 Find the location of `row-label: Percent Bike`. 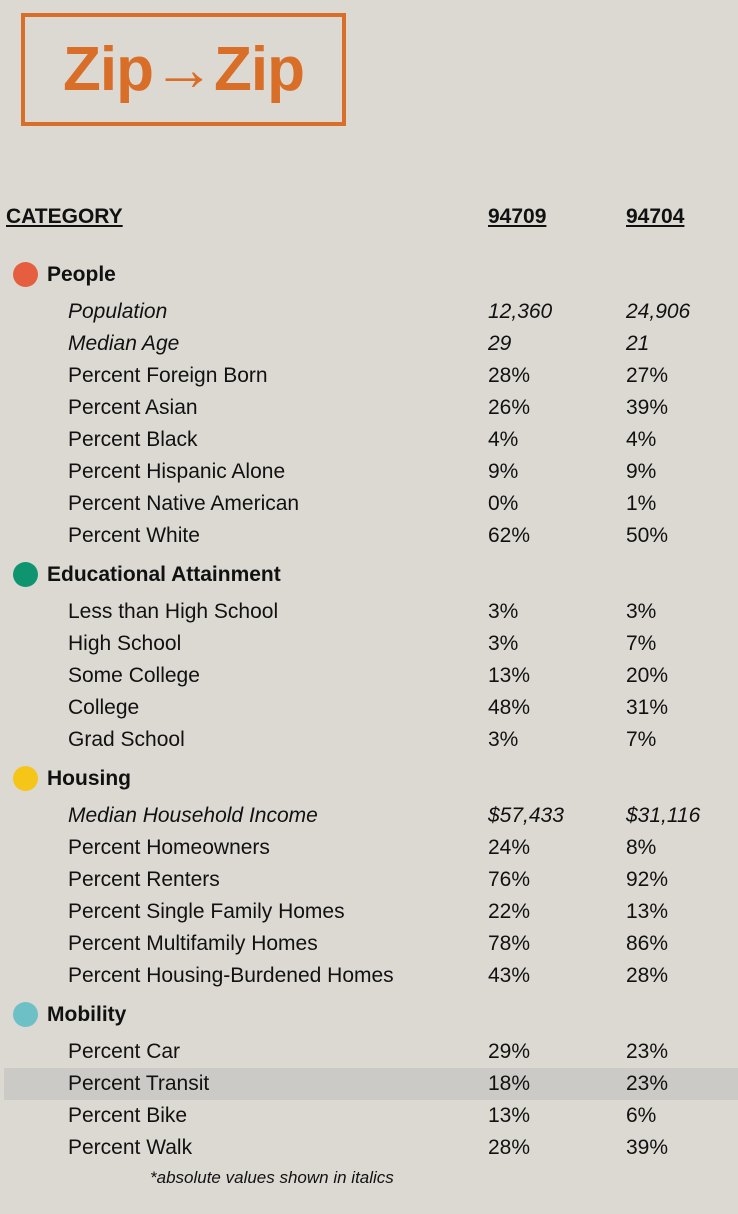

row-label: Percent Bike is located at coordinates (128, 1115).